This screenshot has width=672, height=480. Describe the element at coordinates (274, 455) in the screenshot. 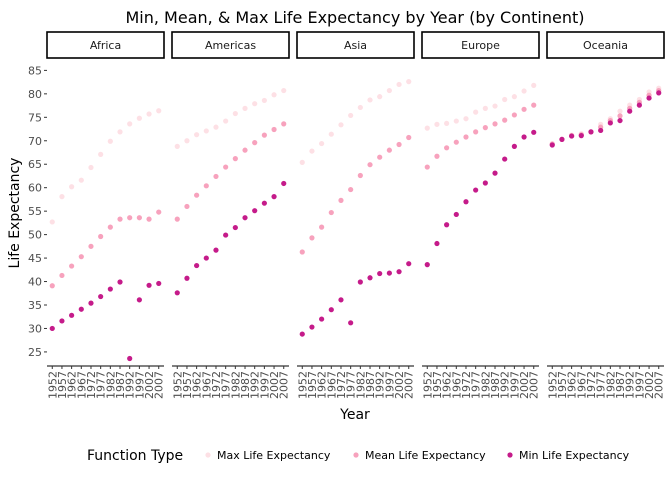

I see `legend-label: Max Life Expectancy` at that location.